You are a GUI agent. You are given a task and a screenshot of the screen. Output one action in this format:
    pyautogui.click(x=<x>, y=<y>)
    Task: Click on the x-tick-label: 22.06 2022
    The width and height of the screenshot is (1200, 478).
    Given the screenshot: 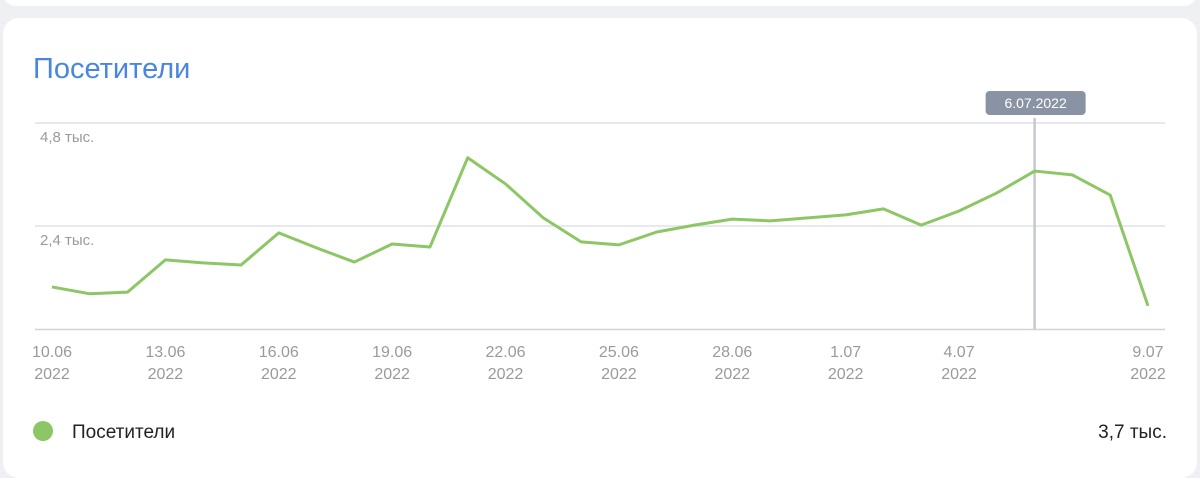 What is the action you would take?
    pyautogui.click(x=505, y=363)
    